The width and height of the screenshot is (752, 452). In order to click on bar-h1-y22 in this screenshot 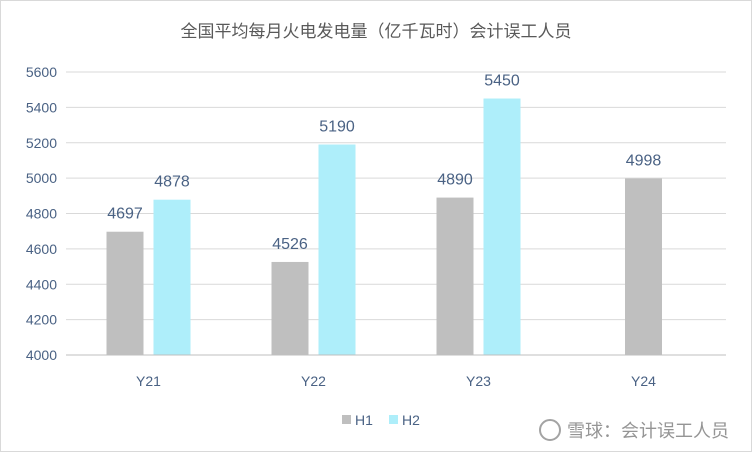, I will do `click(290, 308)`.